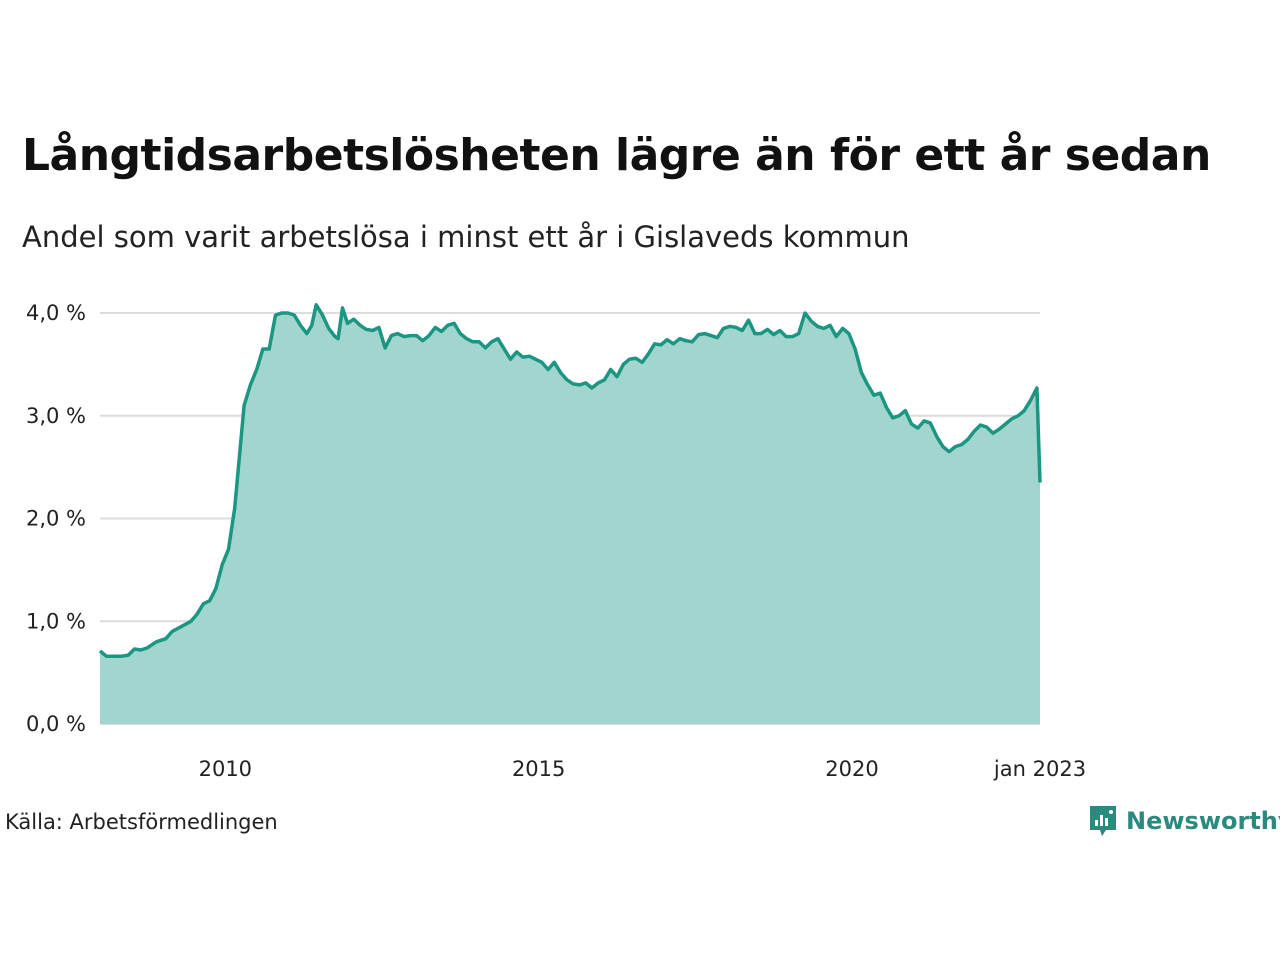 The height and width of the screenshot is (960, 1280). I want to click on y-axis: 0,0 % 1,0 % 2,0 % 3,0 % 4,0 %, so click(56, 518).